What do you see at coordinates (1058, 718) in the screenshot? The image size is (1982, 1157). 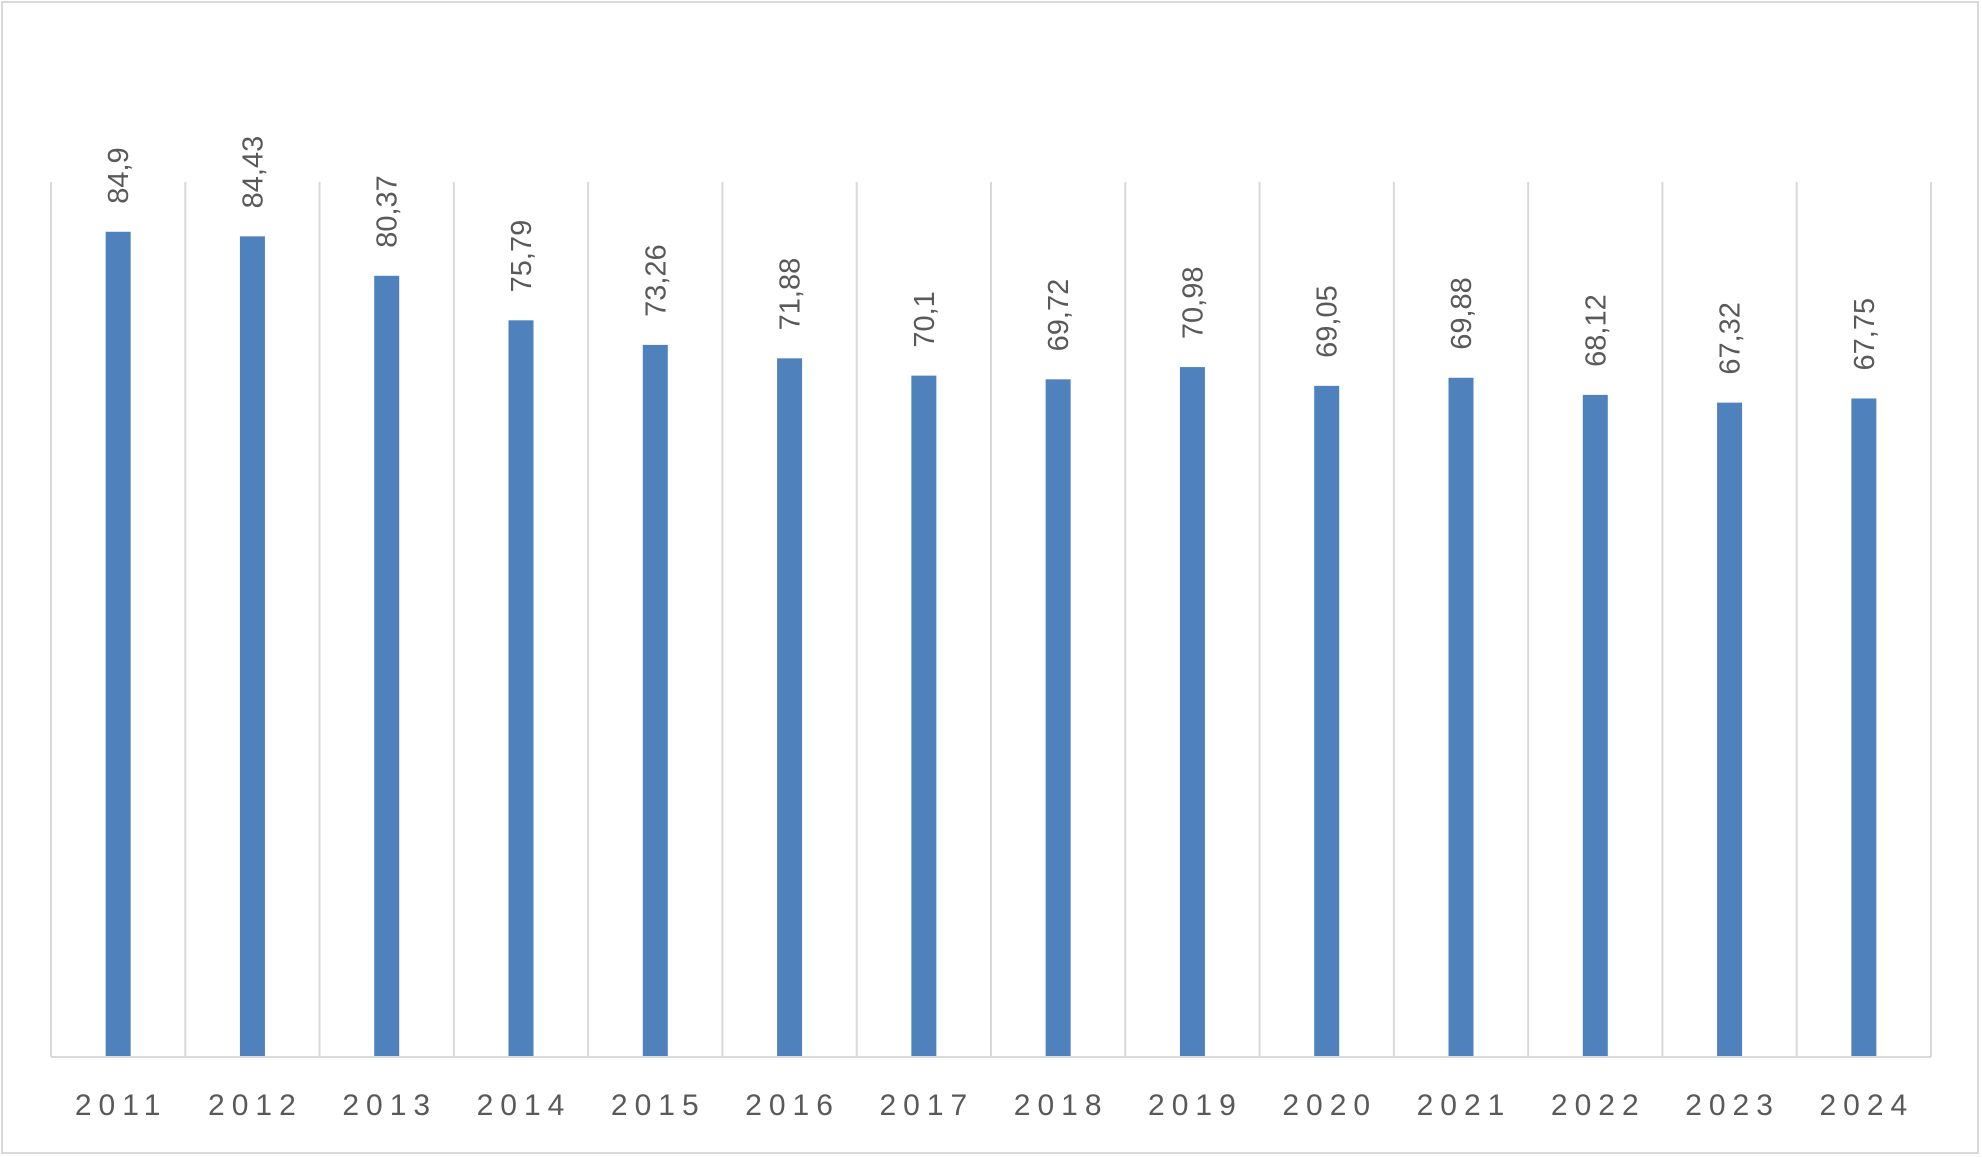 I see `bar-2018` at bounding box center [1058, 718].